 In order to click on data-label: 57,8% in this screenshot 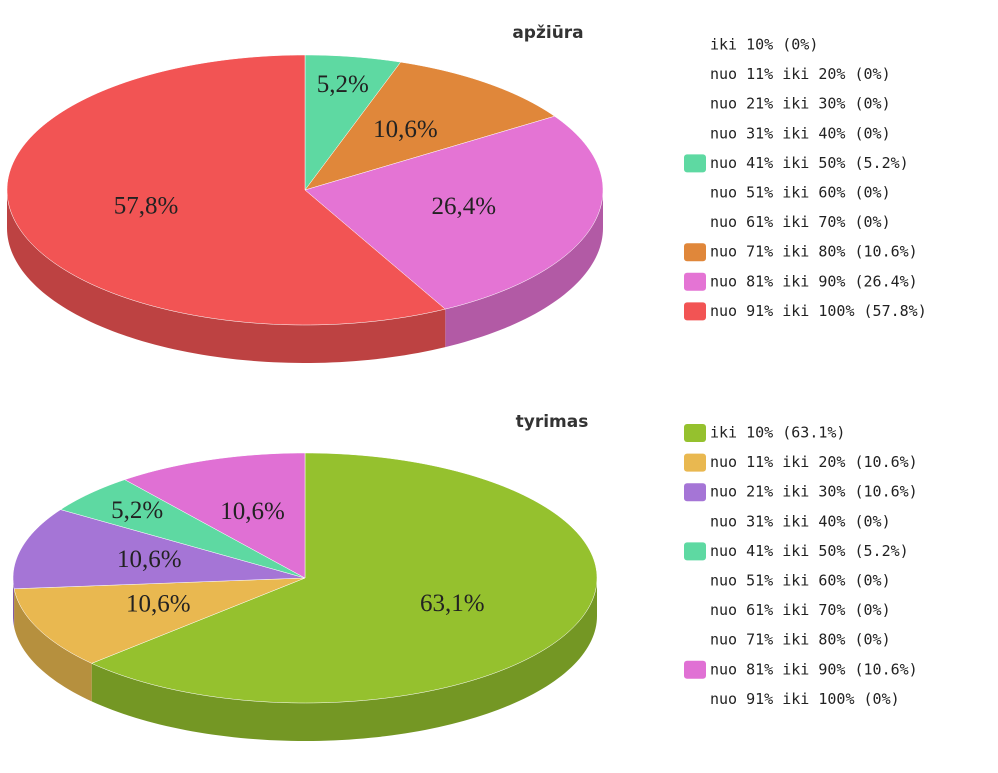, I will do `click(146, 206)`.